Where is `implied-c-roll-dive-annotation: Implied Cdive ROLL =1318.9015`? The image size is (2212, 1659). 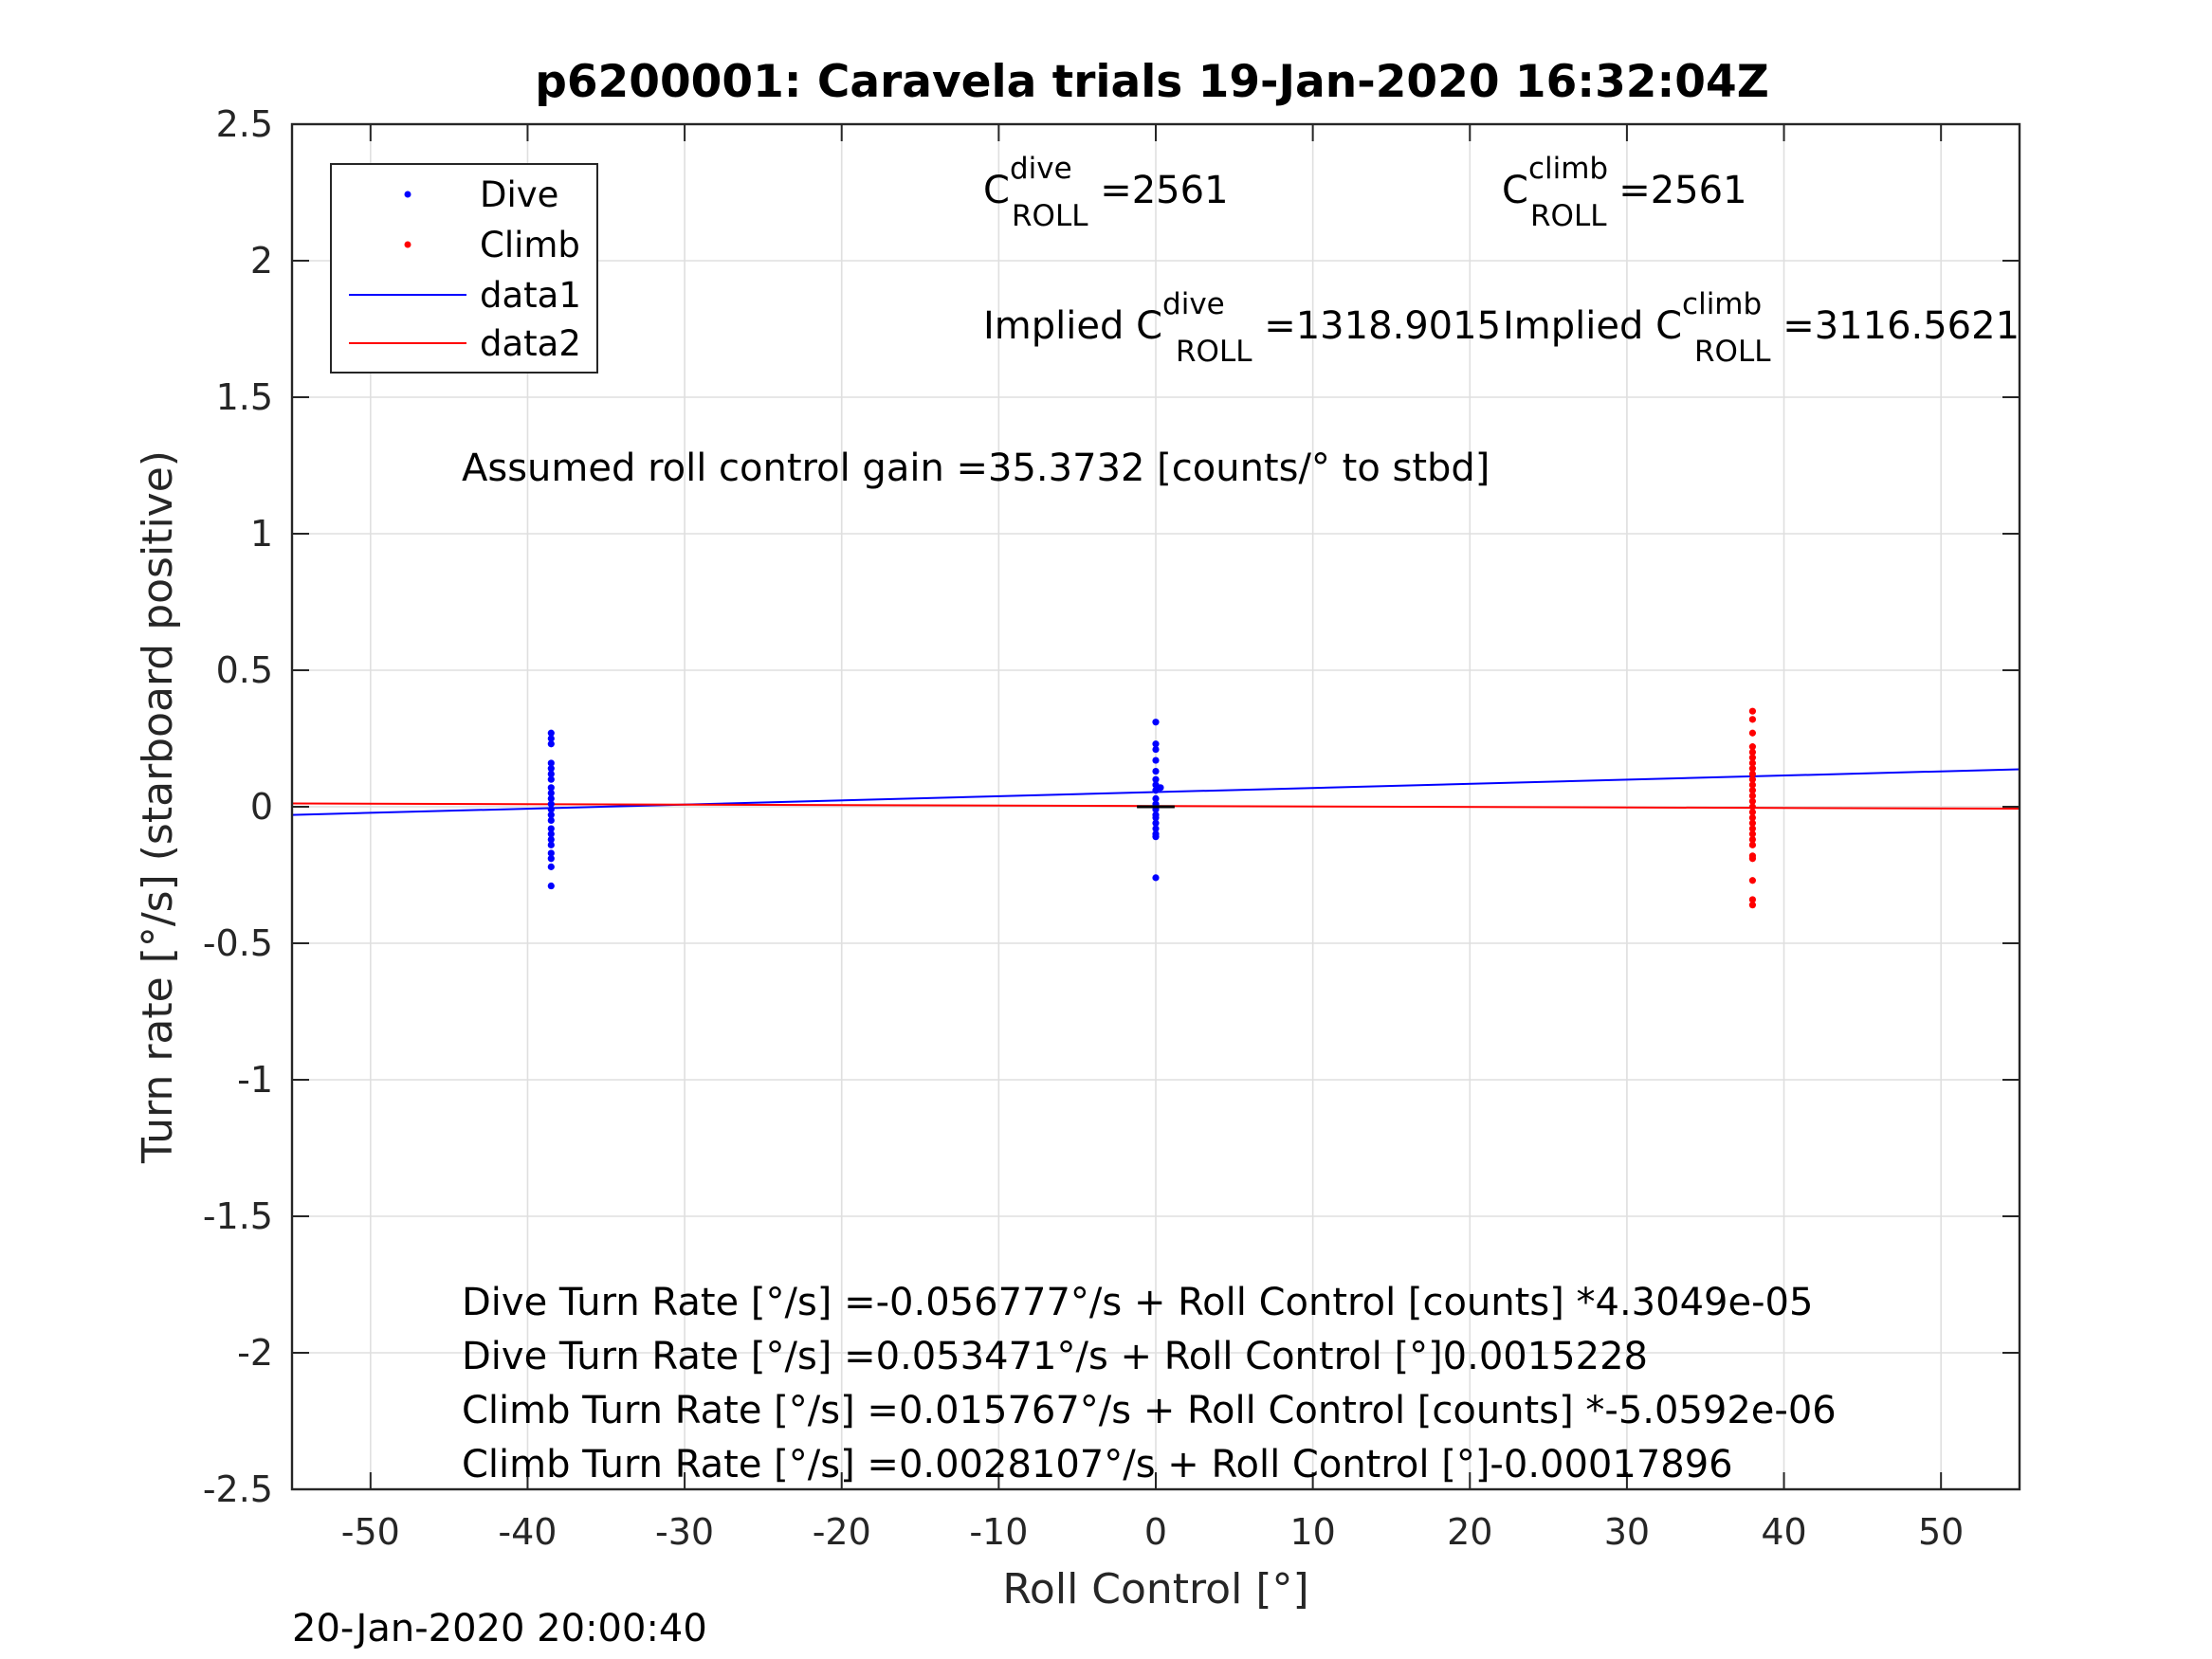
implied-c-roll-dive-annotation: Implied Cdive ROLL =1318.9015 is located at coordinates (1242, 328).